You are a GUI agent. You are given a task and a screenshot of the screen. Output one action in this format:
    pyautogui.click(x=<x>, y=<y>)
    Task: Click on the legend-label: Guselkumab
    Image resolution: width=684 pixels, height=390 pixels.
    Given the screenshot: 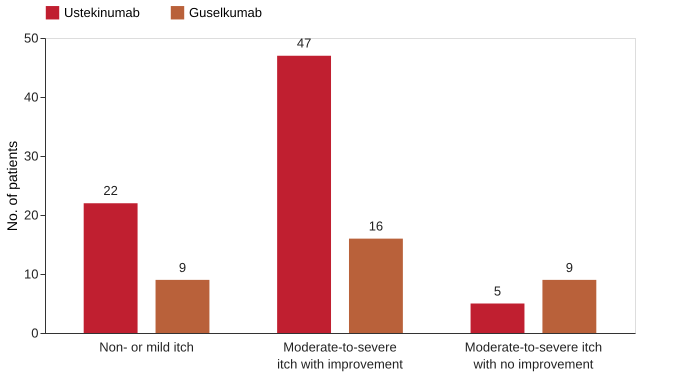 What is the action you would take?
    pyautogui.click(x=225, y=12)
    